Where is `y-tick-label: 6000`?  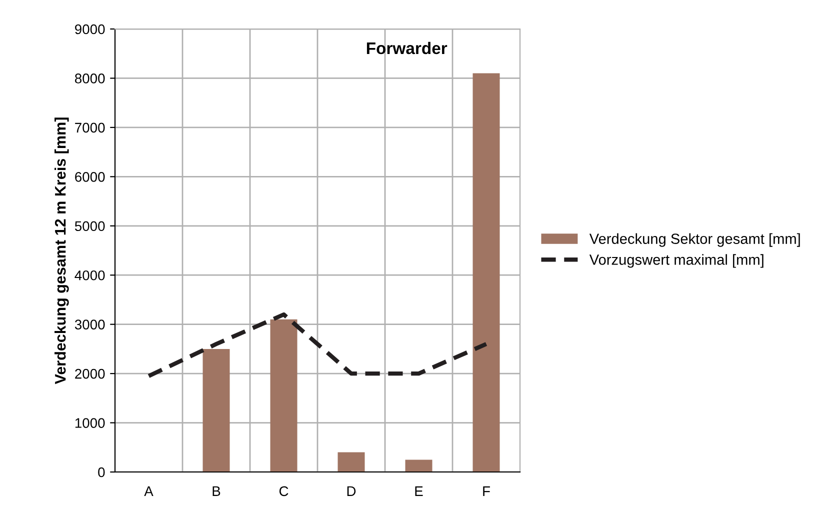
y-tick-label: 6000 is located at coordinates (90, 177).